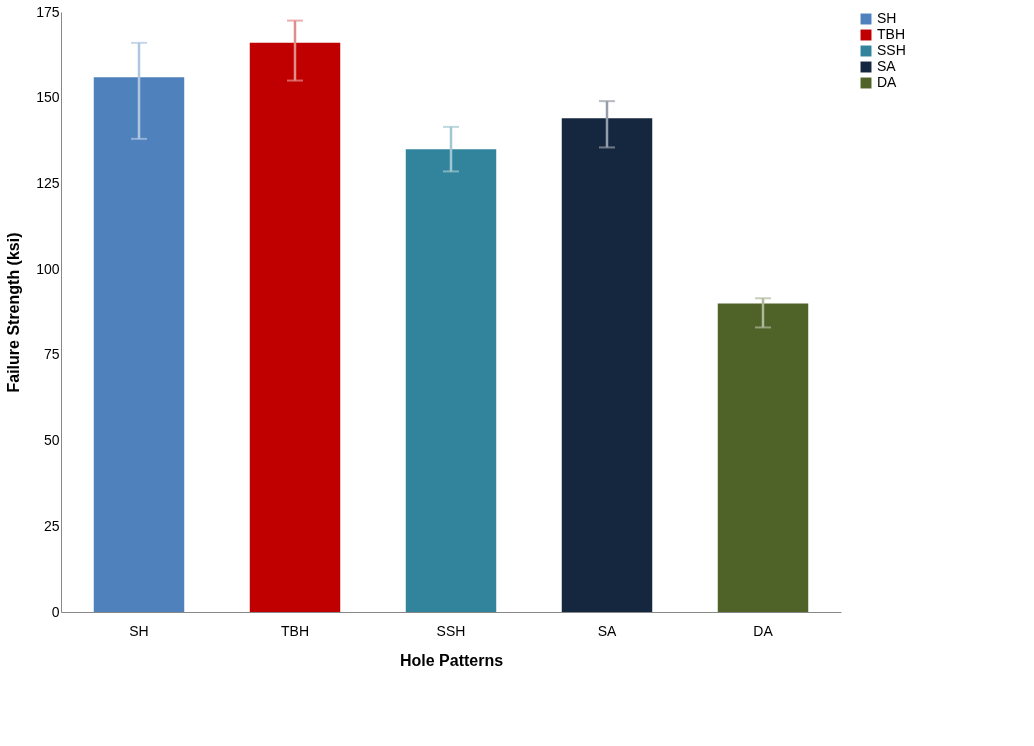  I want to click on y-tick-label: 25, so click(51, 525).